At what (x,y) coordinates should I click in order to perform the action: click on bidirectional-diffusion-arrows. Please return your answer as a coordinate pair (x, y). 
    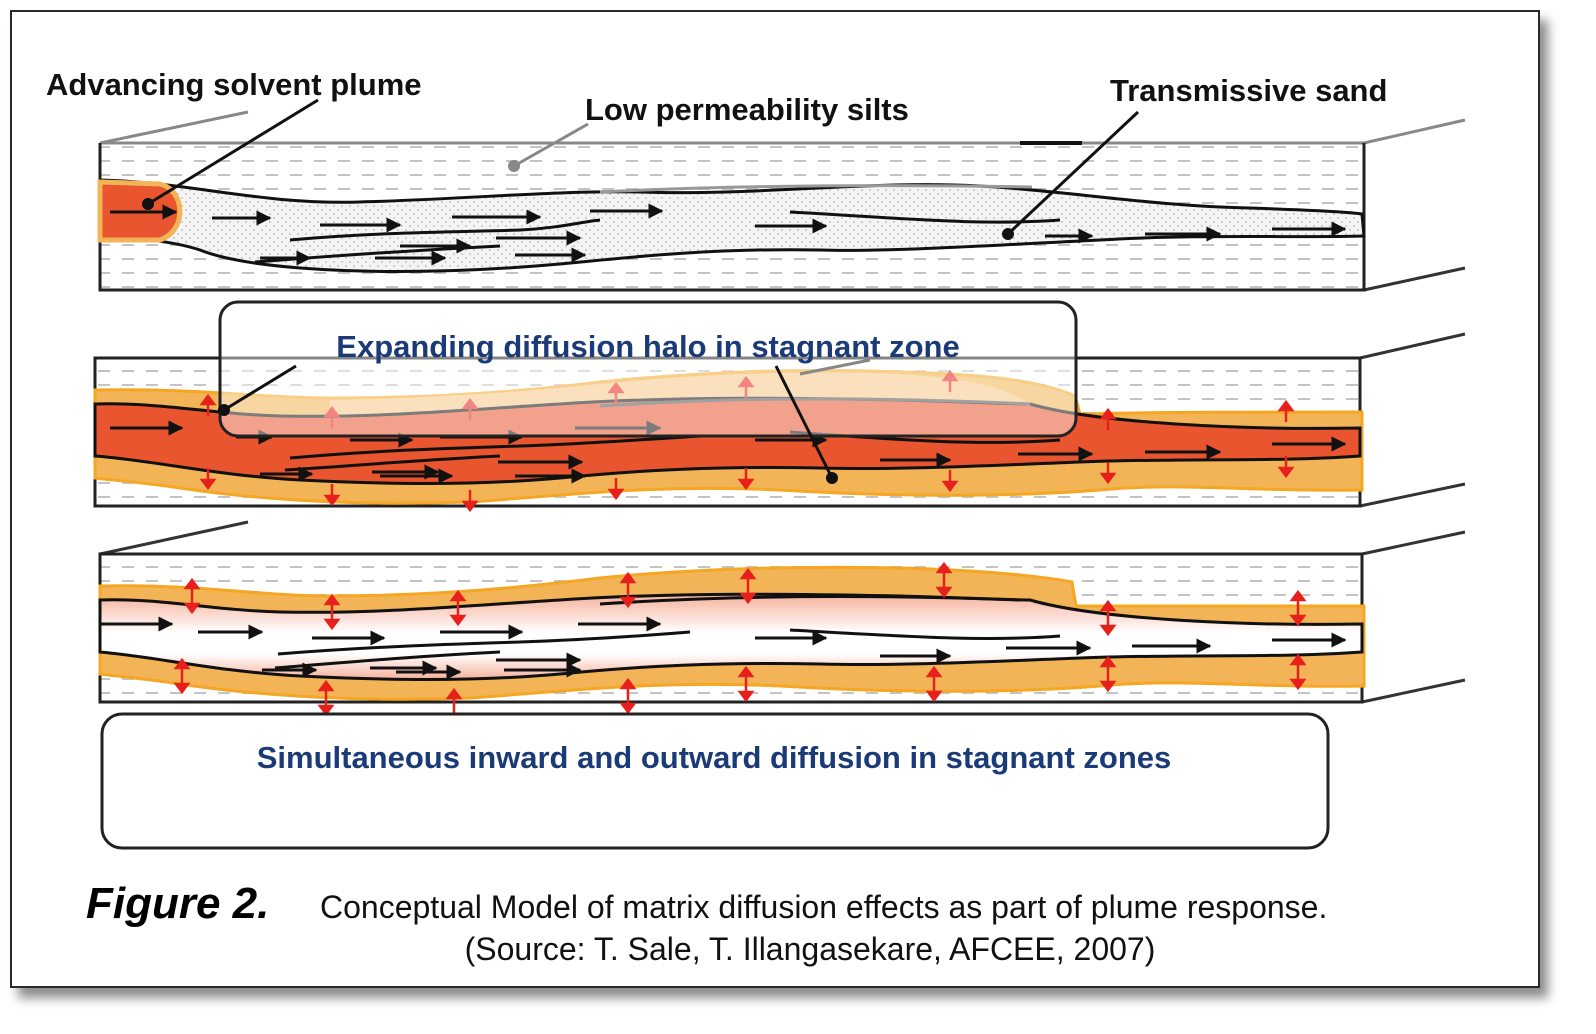
    Looking at the image, I should click on (740, 643).